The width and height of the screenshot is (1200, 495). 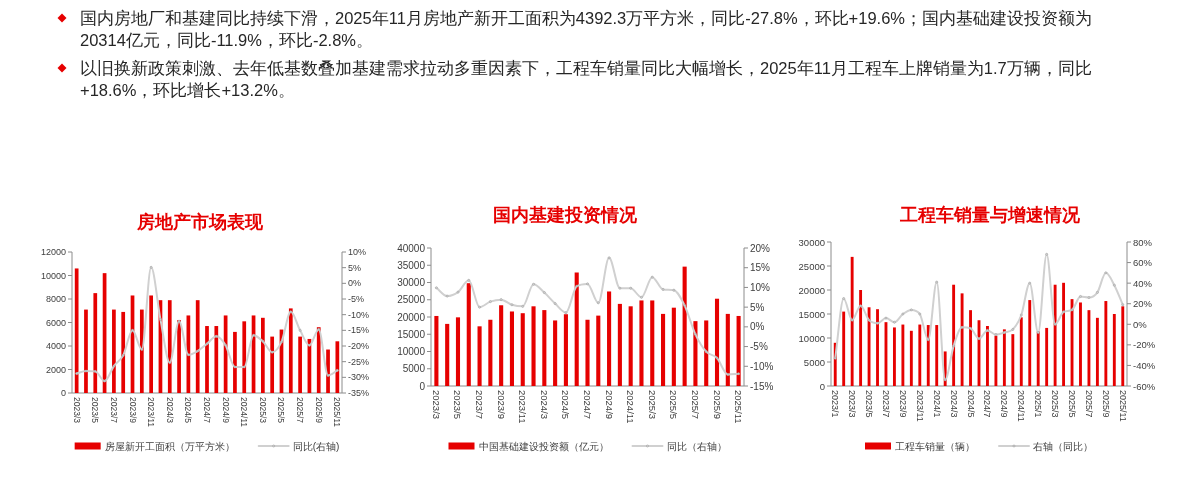 What do you see at coordinates (355, 267) in the screenshot?
I see `y2-tick-label: 5%` at bounding box center [355, 267].